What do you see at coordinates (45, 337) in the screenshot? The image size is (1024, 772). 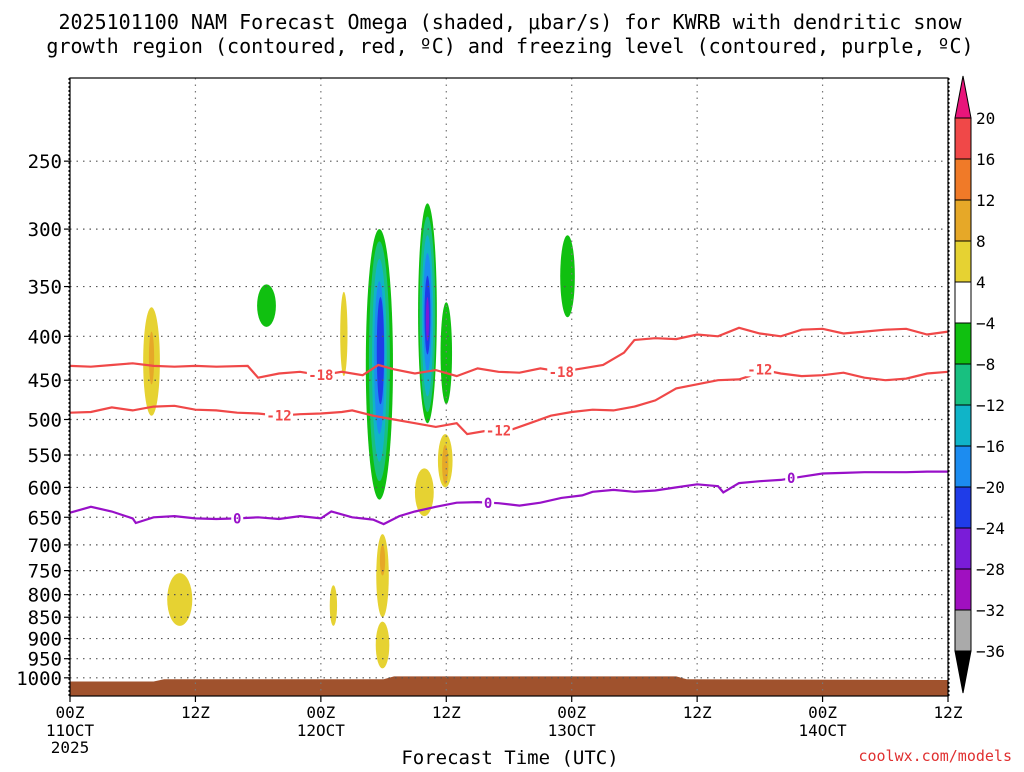 I see `y-tick-label-400: 400` at bounding box center [45, 337].